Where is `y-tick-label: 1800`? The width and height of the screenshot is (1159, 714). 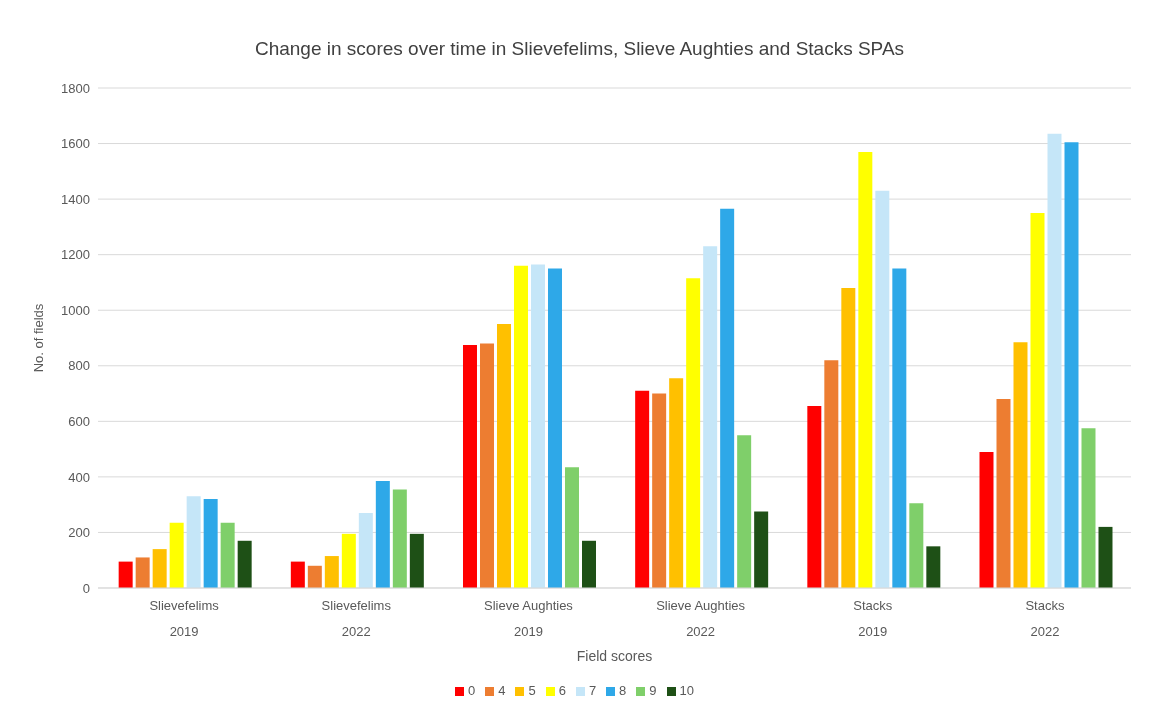 y-tick-label: 1800 is located at coordinates (75, 88).